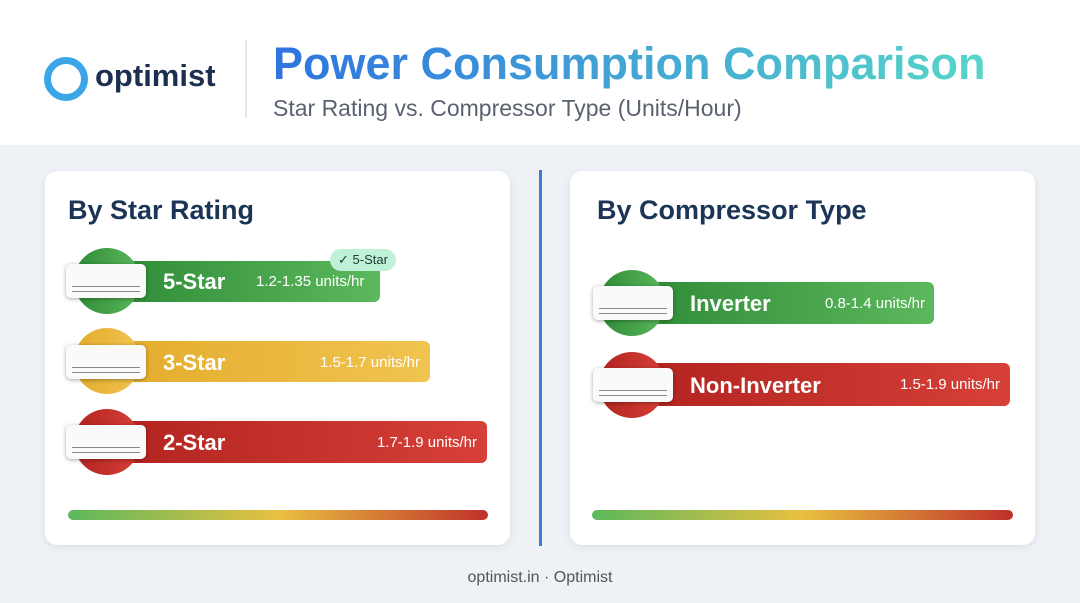  Describe the element at coordinates (246, 79) in the screenshot. I see `divider` at that location.